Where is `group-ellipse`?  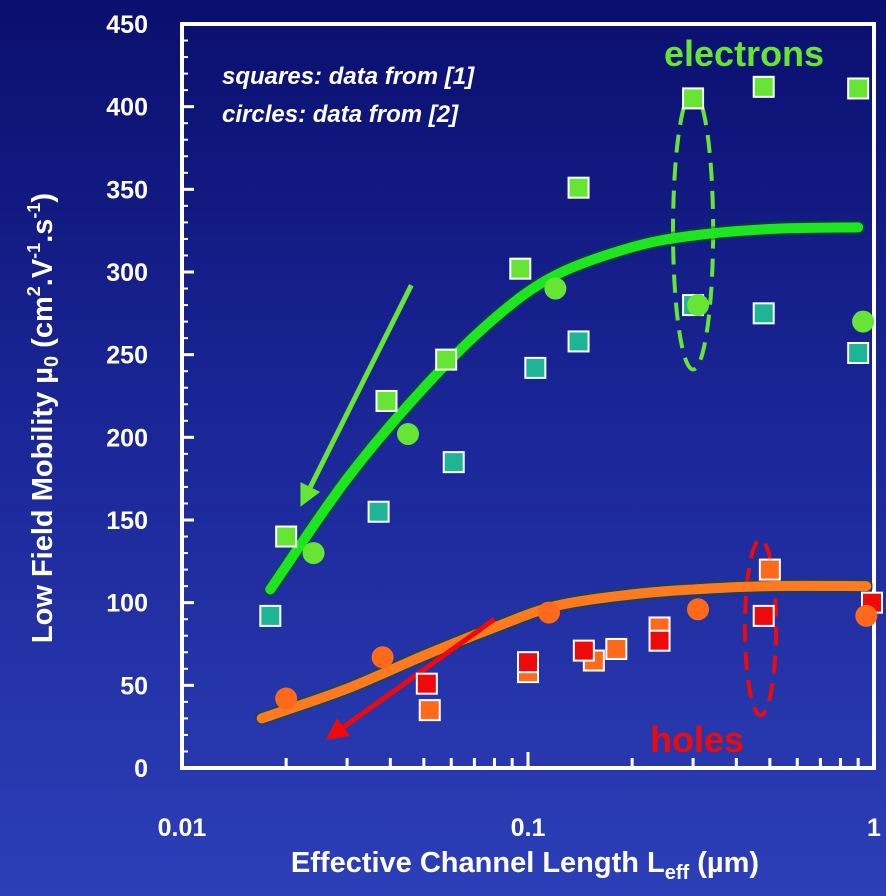
group-ellipse is located at coordinates (760, 627).